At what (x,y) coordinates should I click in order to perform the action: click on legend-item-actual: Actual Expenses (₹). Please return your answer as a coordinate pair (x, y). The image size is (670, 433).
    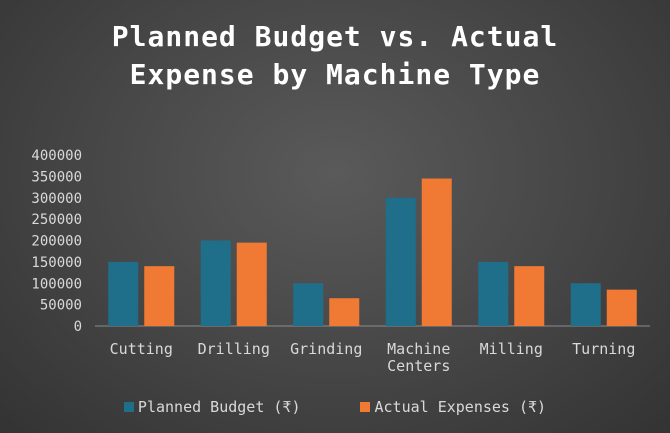
    Looking at the image, I should click on (453, 407).